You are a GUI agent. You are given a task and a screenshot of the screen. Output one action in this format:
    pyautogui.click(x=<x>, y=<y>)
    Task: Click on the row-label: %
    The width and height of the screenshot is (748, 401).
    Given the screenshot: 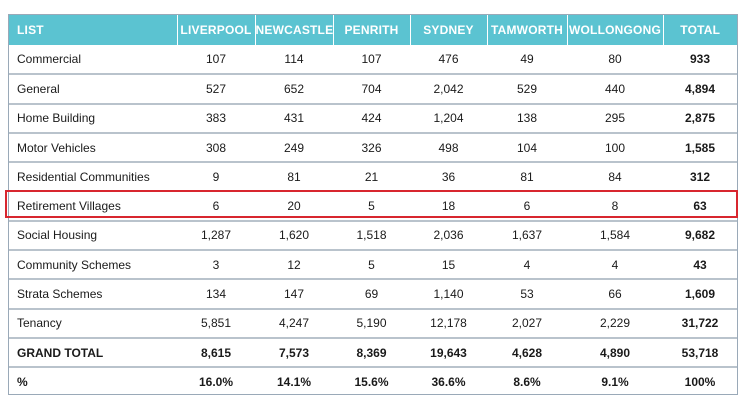 What is the action you would take?
    pyautogui.click(x=93, y=381)
    